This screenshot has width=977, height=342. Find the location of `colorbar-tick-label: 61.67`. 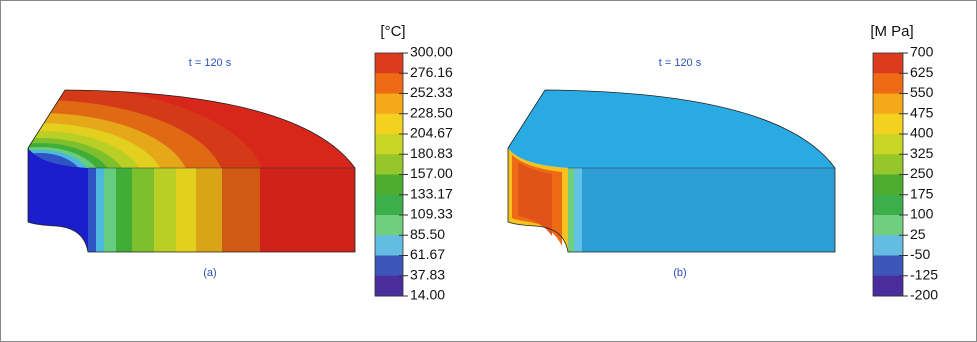

colorbar-tick-label: 61.67 is located at coordinates (427, 254).